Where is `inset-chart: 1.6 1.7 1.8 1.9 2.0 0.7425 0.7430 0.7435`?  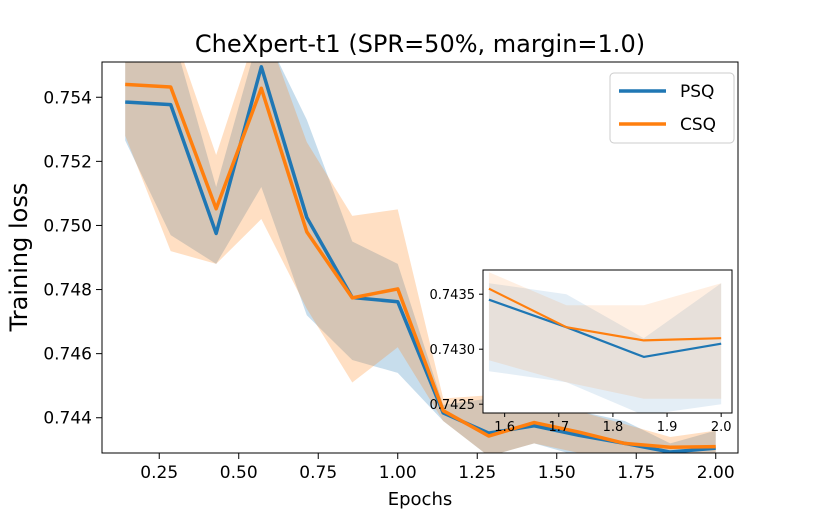 inset-chart: 1.6 1.7 1.8 1.9 2.0 0.7425 0.7430 0.7435 is located at coordinates (581, 352).